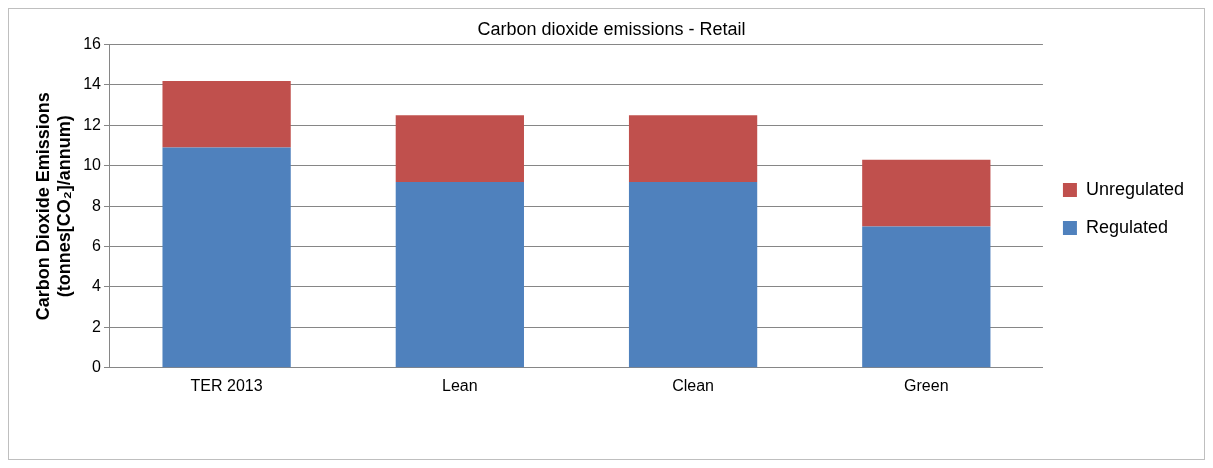 This screenshot has width=1213, height=468. I want to click on x-tick-label: Clean, so click(693, 385).